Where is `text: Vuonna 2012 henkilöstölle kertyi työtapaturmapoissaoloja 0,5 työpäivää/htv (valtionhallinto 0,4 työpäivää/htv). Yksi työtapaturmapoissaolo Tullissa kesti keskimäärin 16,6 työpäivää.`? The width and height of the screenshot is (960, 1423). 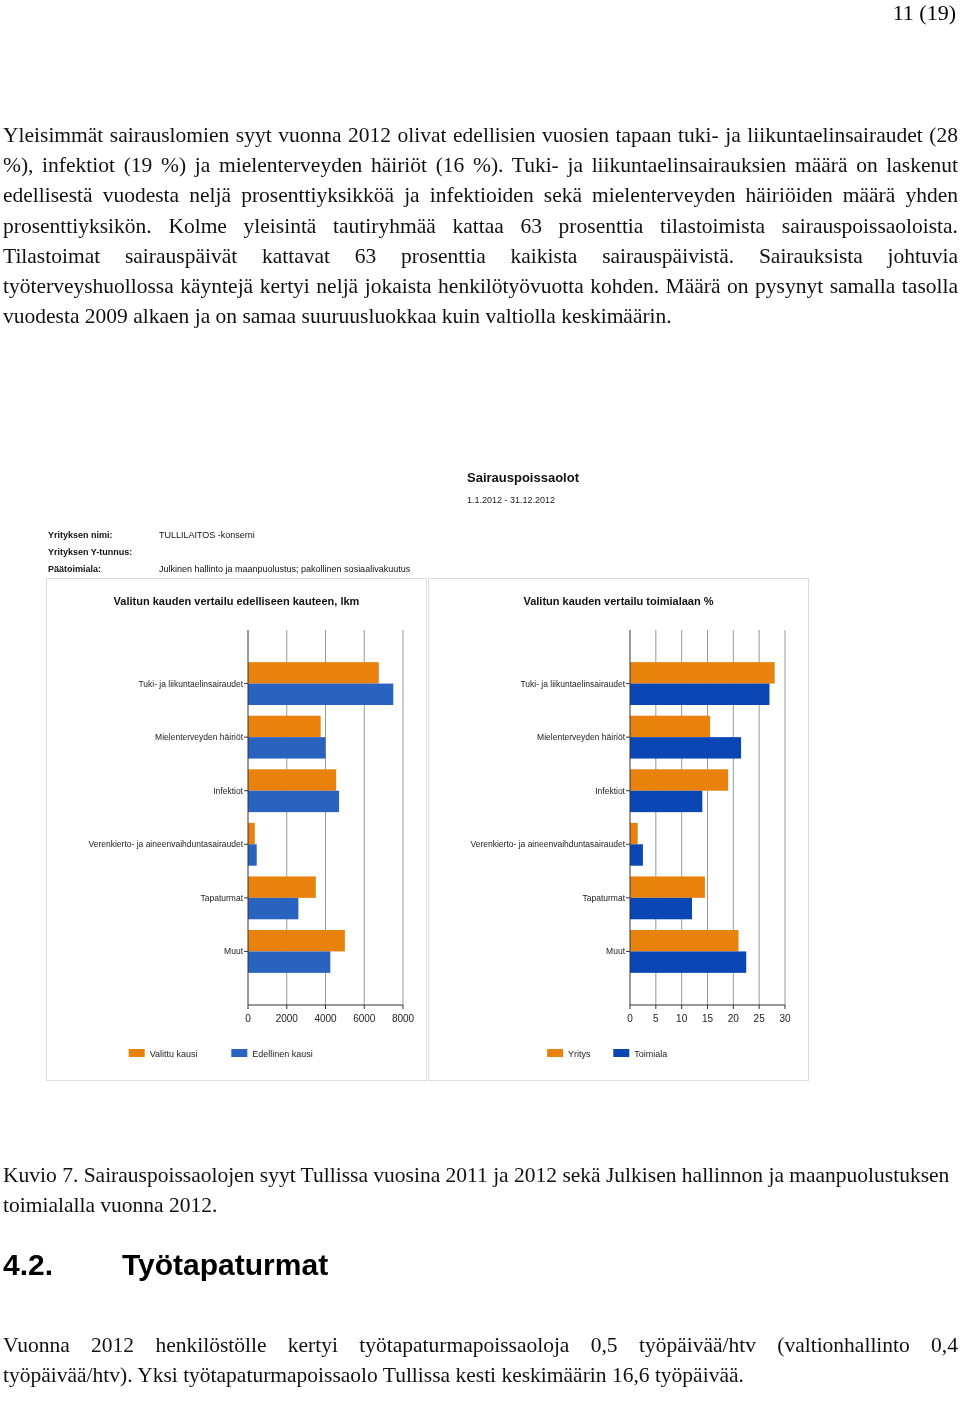 text: Vuonna 2012 henkilöstölle kertyi työtapaturmapoissaoloja 0,5 työpäivää/htv (valtionhallinto 0,4 työpäivää/htv). Yksi työtapaturmapoissaolo Tullissa kesti keskimäärin 16,6 työpäivää. is located at coordinates (480, 1361).